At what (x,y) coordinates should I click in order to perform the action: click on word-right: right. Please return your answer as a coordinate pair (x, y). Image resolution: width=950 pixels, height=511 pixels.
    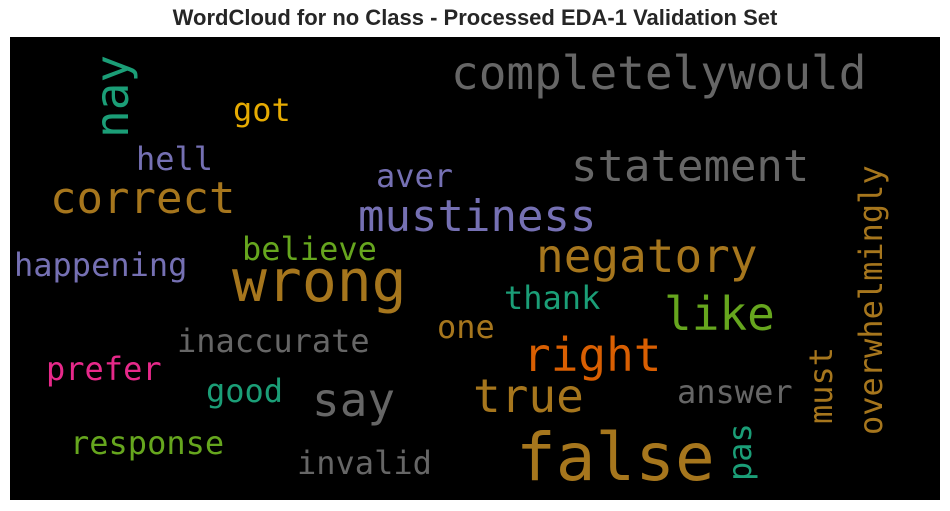
    Looking at the image, I should click on (592, 355).